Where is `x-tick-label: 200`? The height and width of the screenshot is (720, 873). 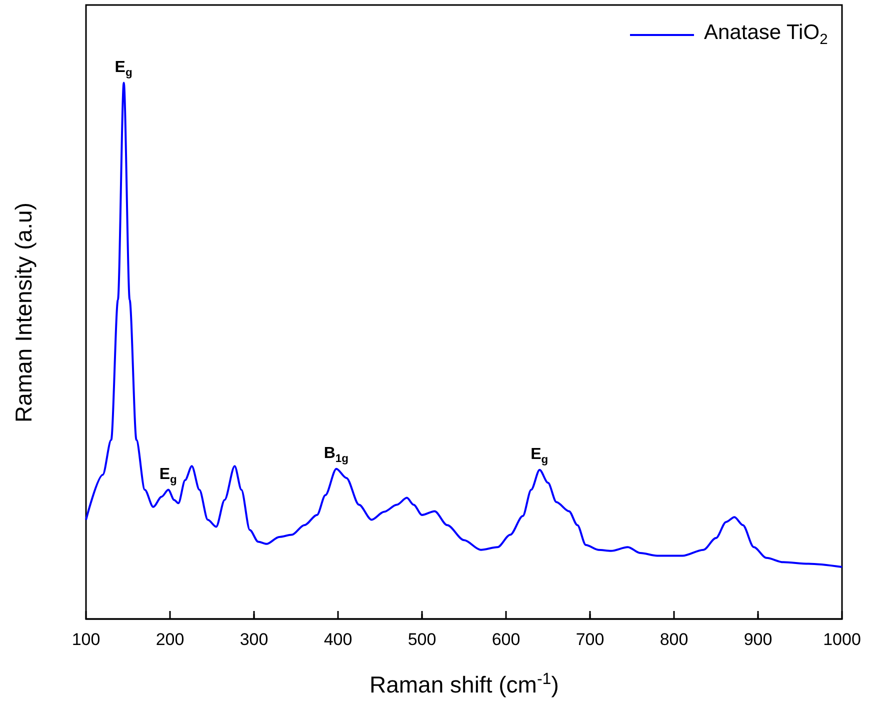
x-tick-label: 200 is located at coordinates (170, 639).